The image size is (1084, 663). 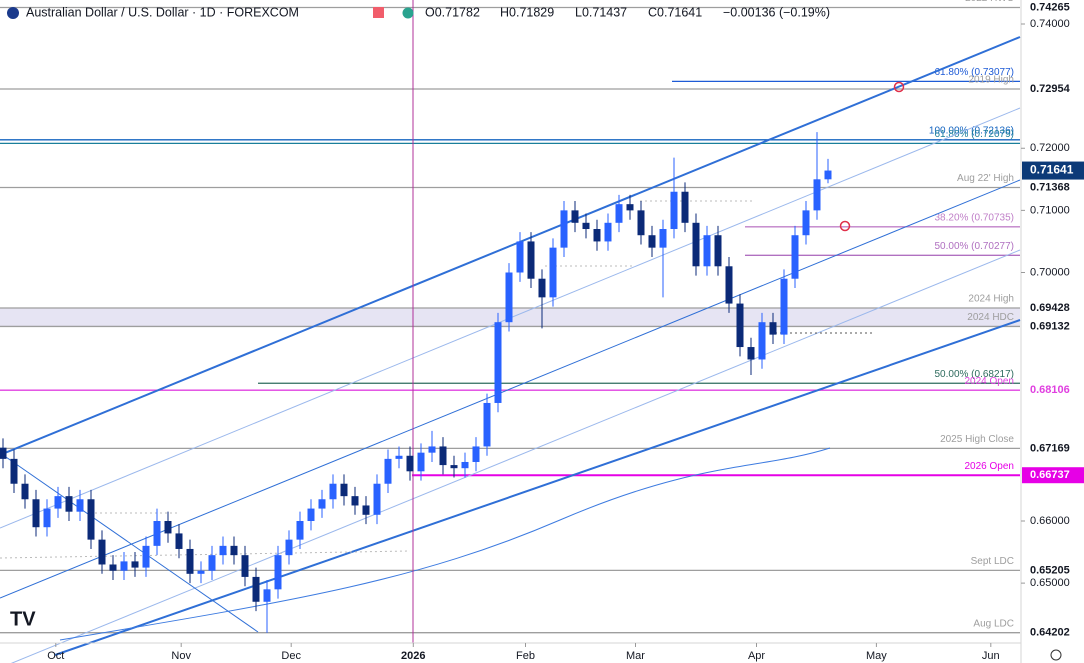 I want to click on level-label: Aug LDC, so click(x=993, y=623).